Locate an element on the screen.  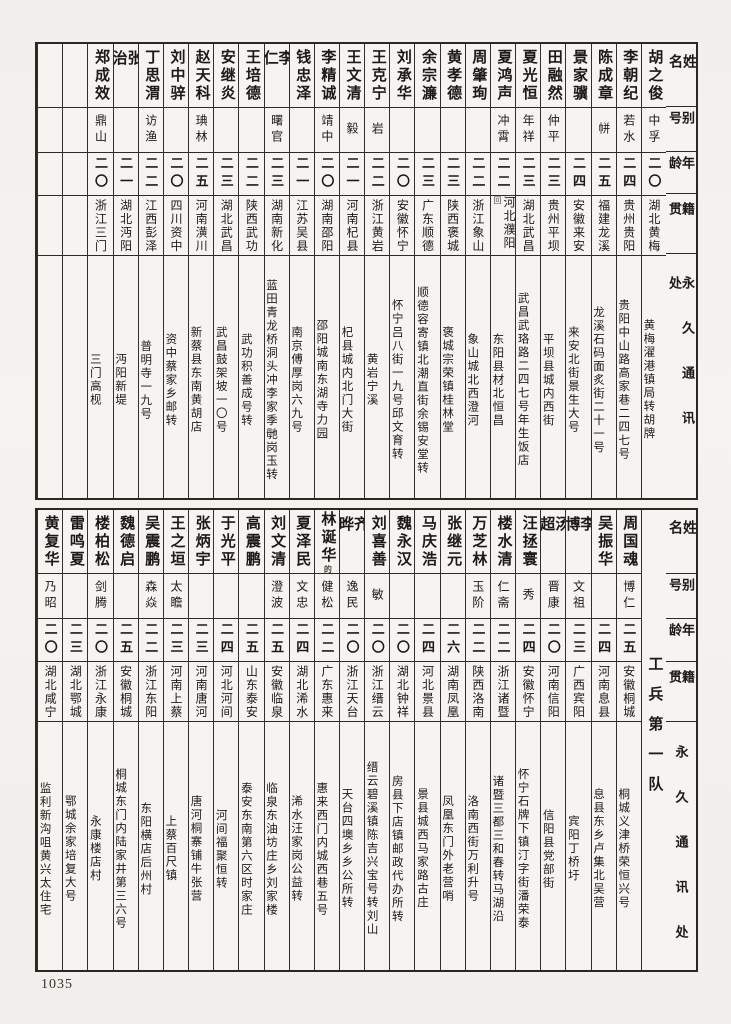
person-origin: 河北濮阳 is located at coordinates (508, 223).